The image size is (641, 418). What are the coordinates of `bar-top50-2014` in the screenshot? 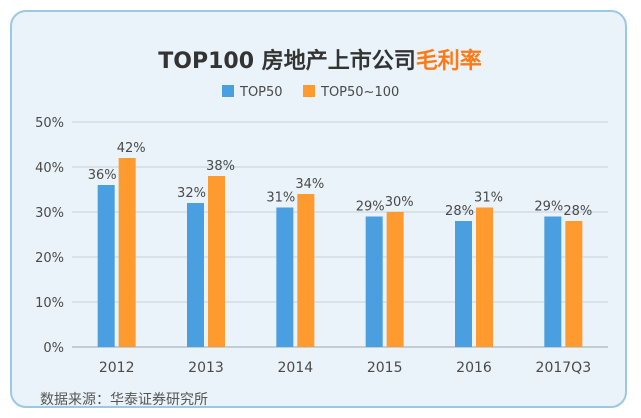 It's located at (285, 277).